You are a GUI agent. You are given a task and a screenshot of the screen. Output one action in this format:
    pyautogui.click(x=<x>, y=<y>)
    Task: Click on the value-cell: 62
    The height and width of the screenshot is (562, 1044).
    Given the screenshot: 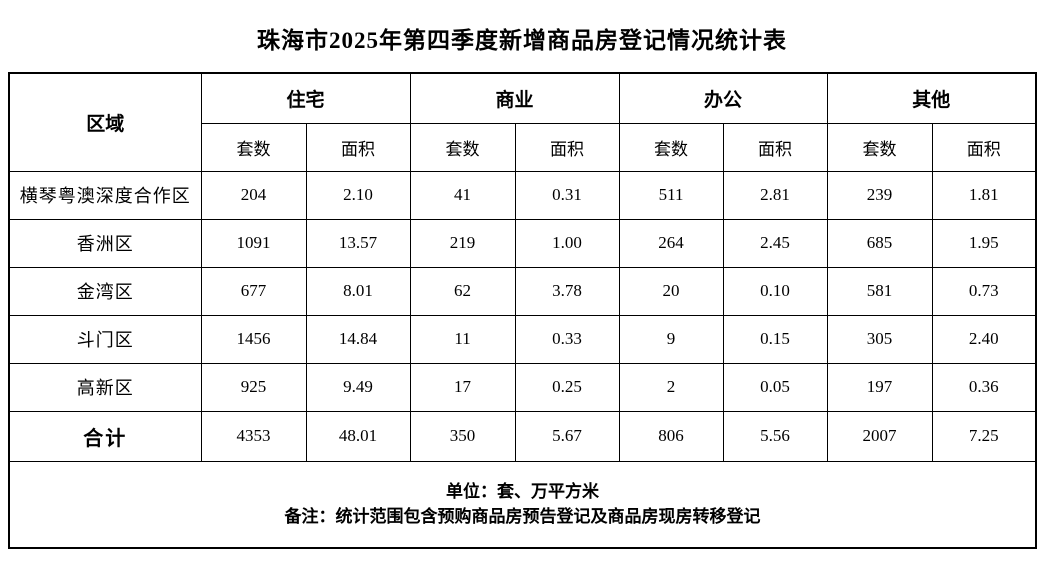 What is the action you would take?
    pyautogui.click(x=462, y=291)
    